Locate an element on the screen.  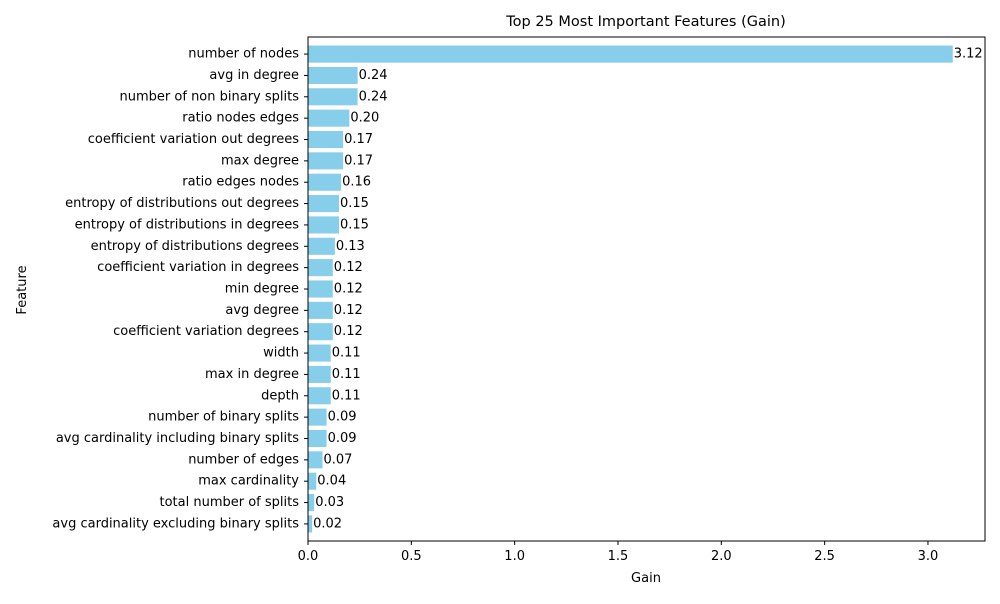
y-tick-label: depth is located at coordinates (280, 395).